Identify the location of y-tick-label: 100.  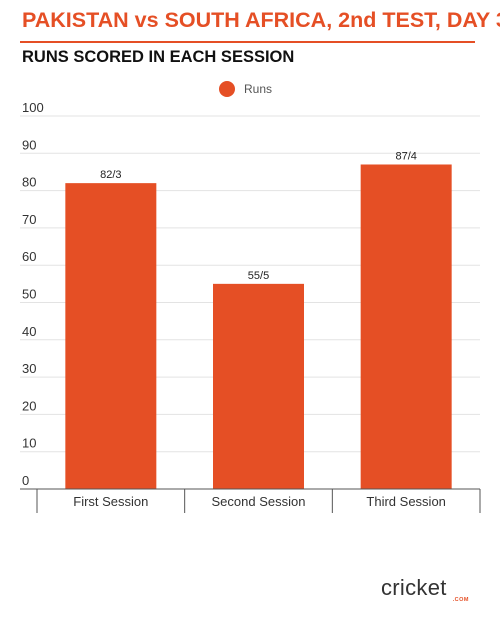
(33, 107).